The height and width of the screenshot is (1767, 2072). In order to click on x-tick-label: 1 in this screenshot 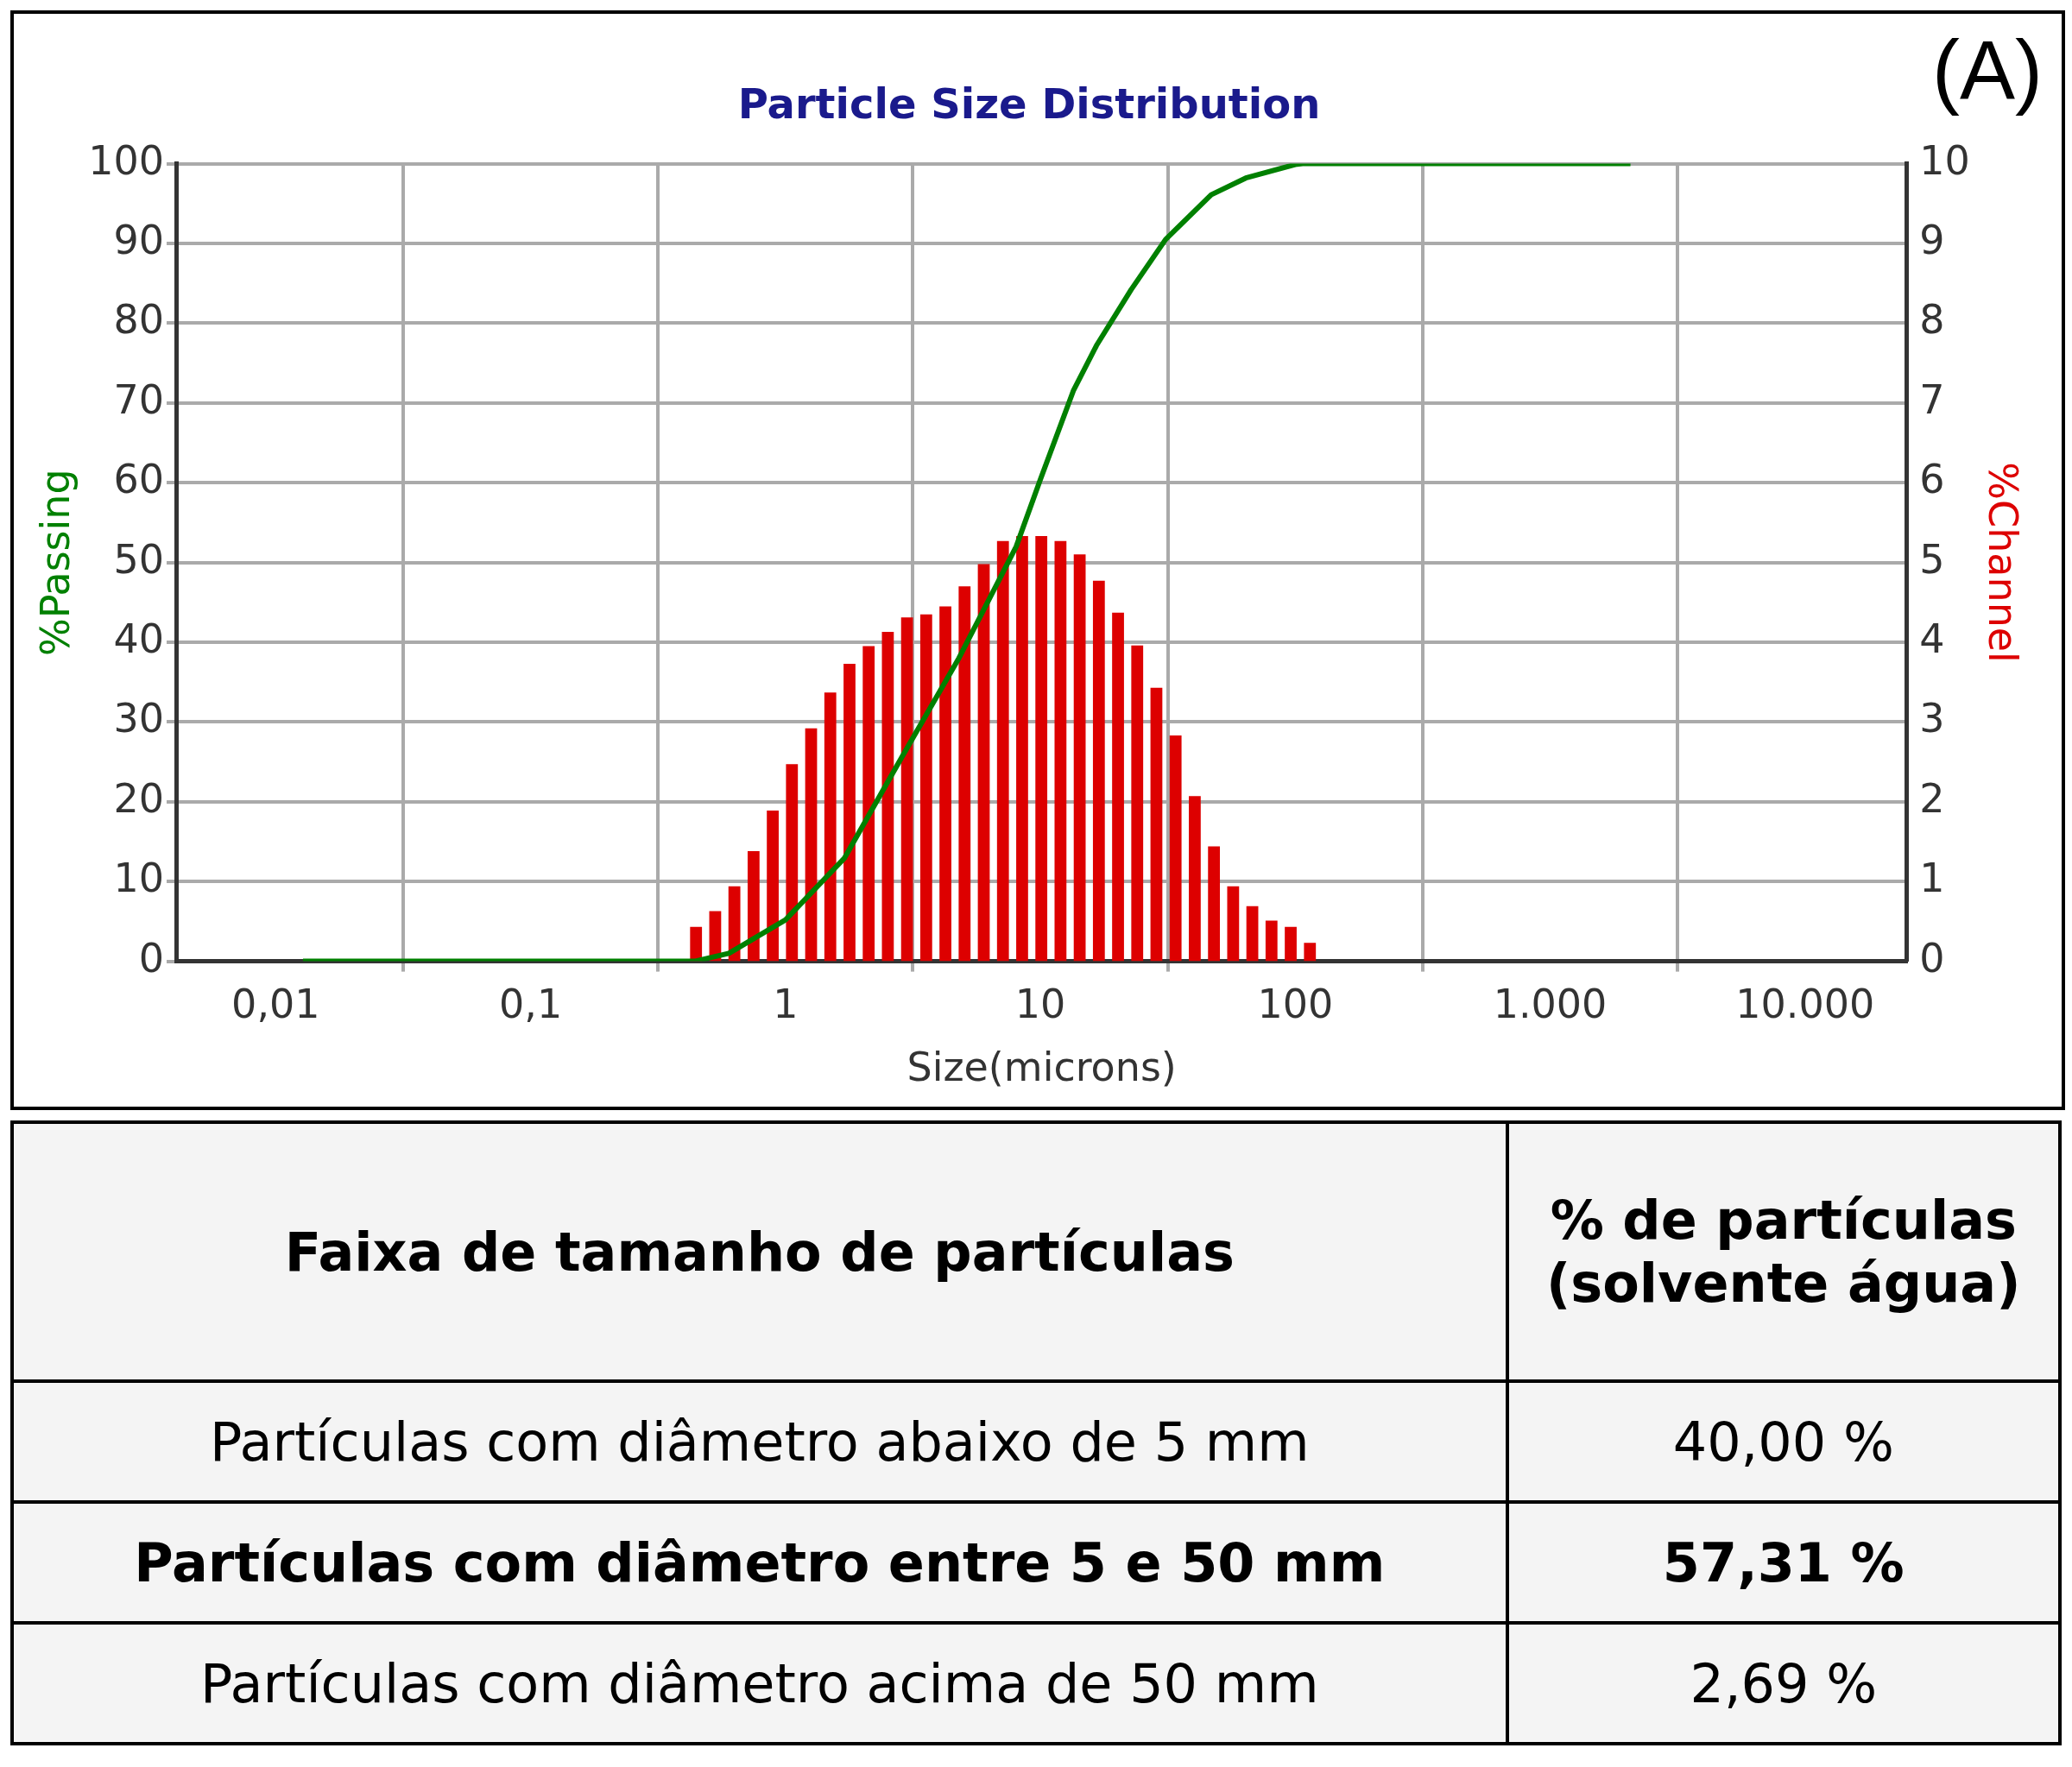, I will do `click(786, 1004)`.